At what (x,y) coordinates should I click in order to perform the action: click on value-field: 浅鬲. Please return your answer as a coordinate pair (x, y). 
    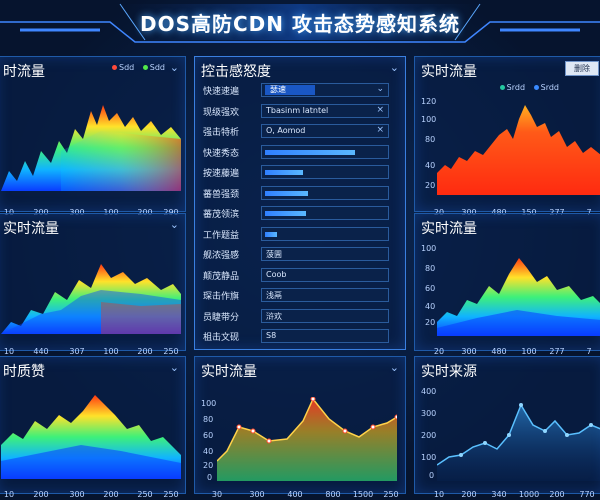
    Looking at the image, I should click on (325, 295).